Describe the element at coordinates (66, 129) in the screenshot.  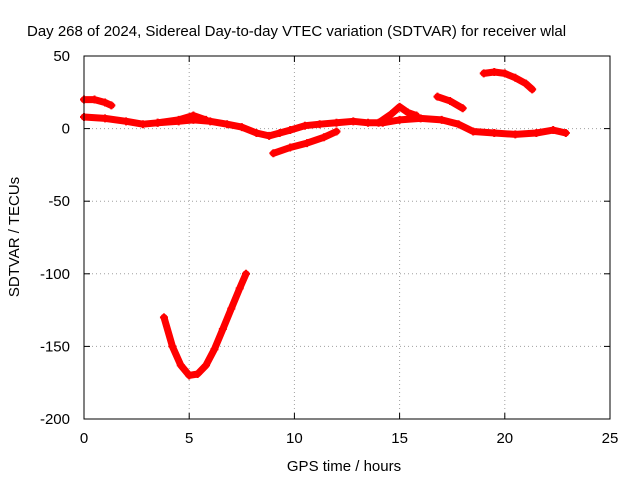
I see `y-tick-label: 0` at that location.